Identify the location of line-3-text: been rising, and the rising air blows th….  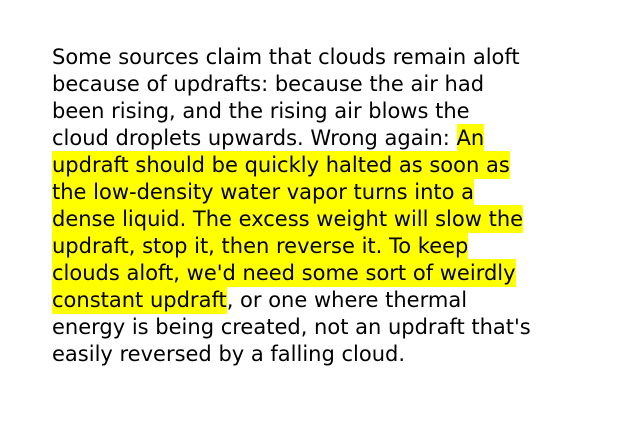
(261, 111).